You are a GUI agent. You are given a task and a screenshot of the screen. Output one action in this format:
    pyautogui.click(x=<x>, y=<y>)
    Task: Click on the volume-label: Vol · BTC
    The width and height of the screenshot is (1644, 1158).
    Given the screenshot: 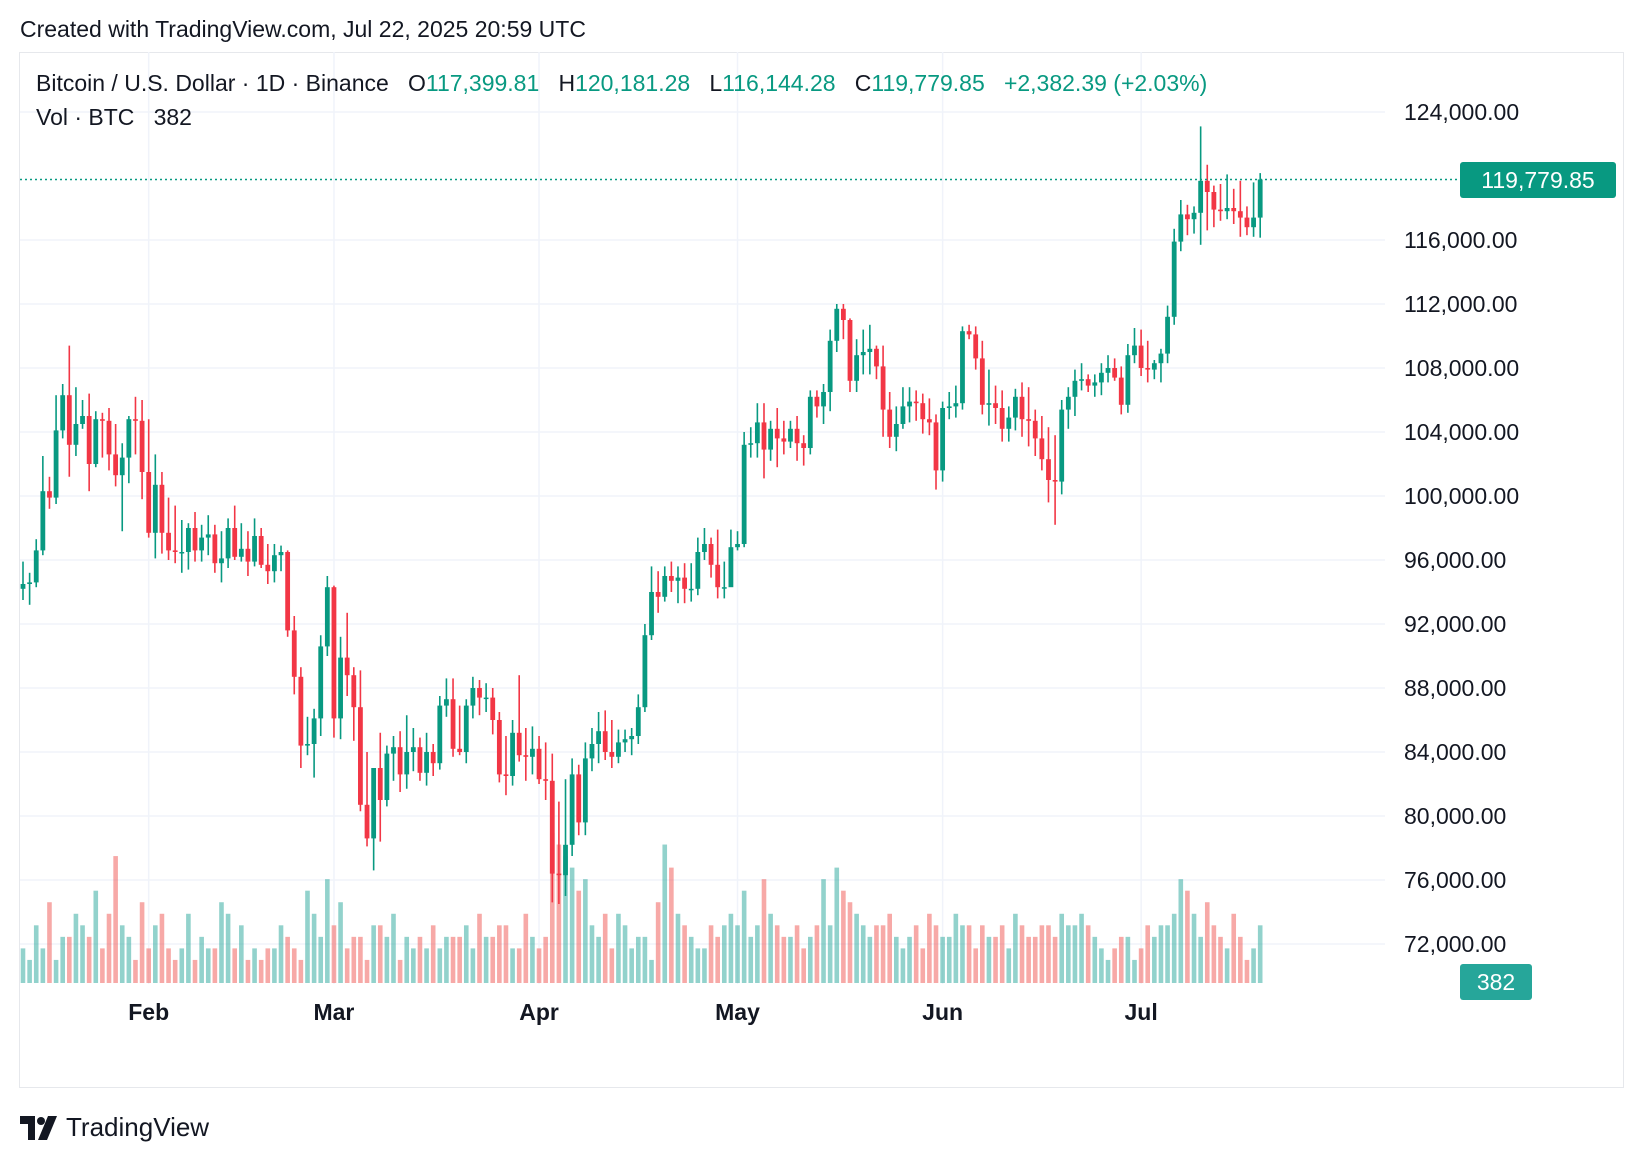 What is the action you would take?
    pyautogui.click(x=85, y=117)
    